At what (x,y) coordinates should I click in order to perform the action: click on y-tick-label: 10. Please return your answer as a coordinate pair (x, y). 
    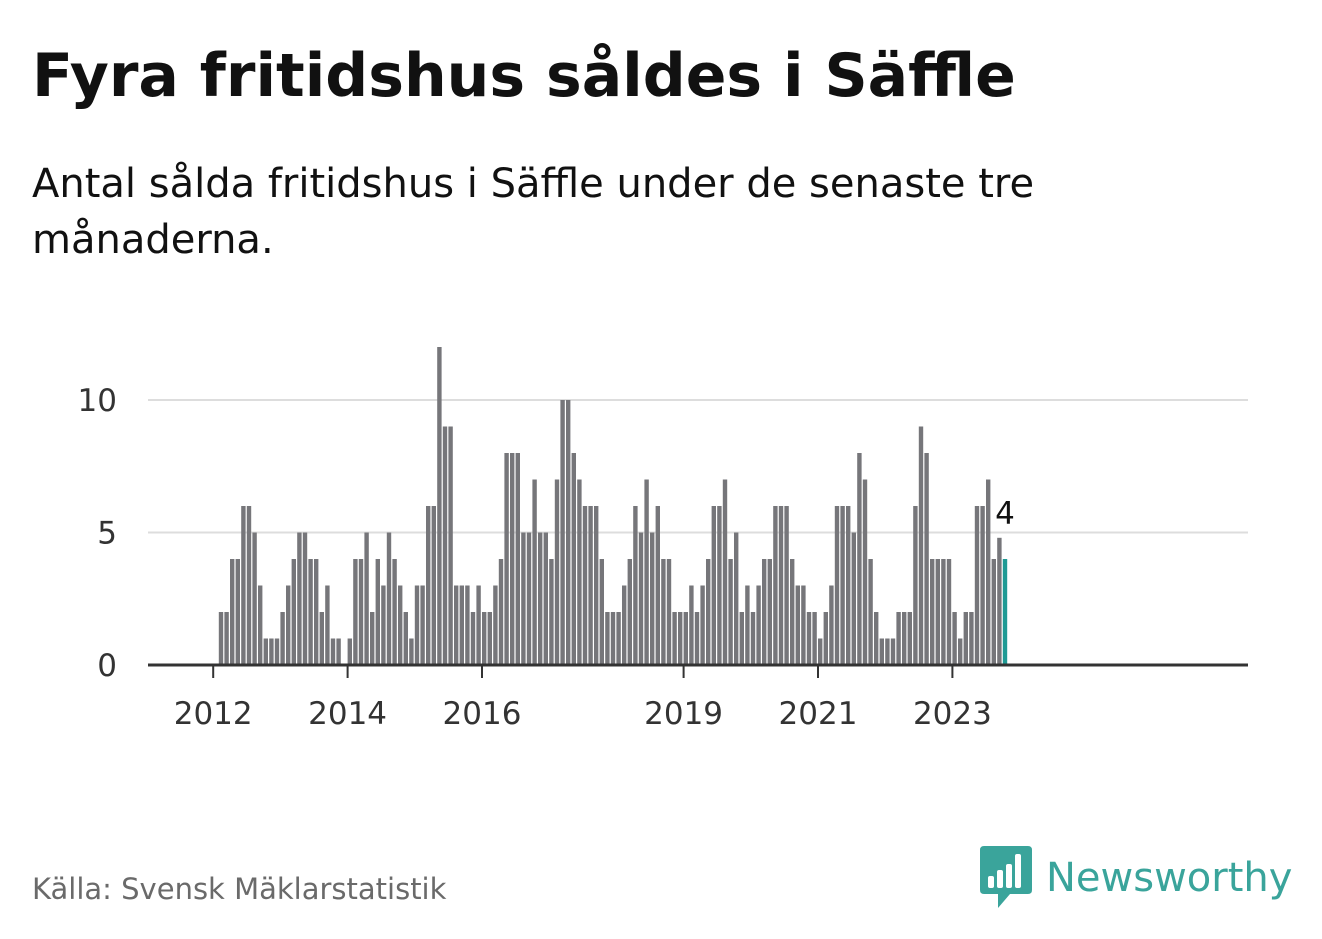
    Looking at the image, I should click on (97, 401).